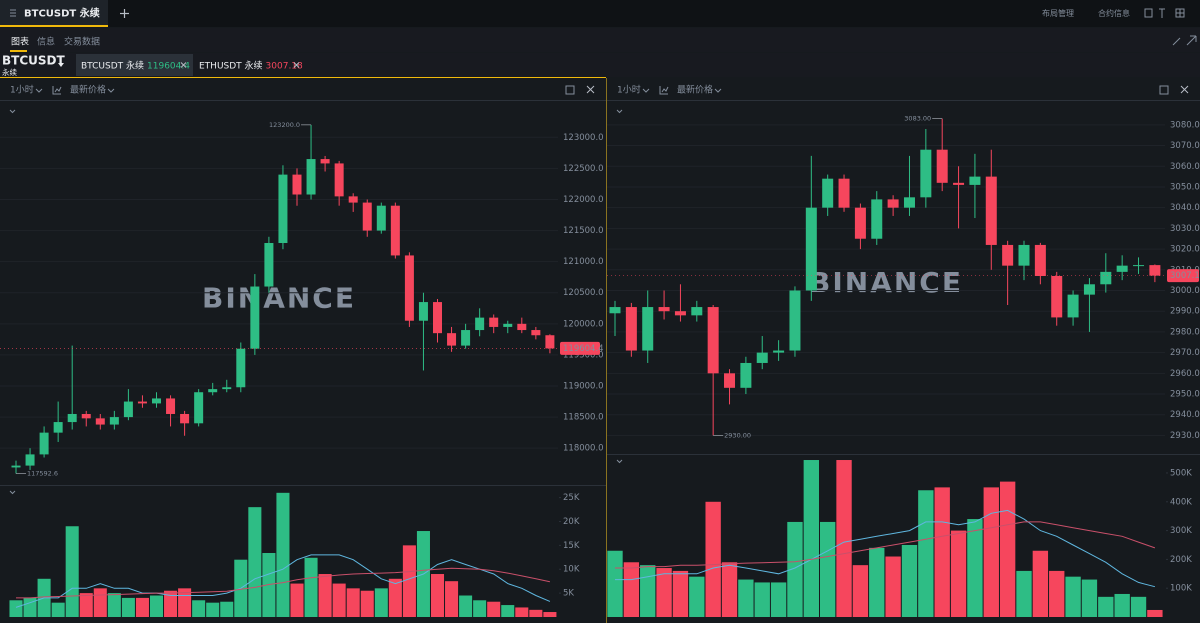 Image resolution: width=1200 pixels, height=623 pixels. Describe the element at coordinates (1114, 13) in the screenshot. I see `contract-info: 合约信息` at that location.